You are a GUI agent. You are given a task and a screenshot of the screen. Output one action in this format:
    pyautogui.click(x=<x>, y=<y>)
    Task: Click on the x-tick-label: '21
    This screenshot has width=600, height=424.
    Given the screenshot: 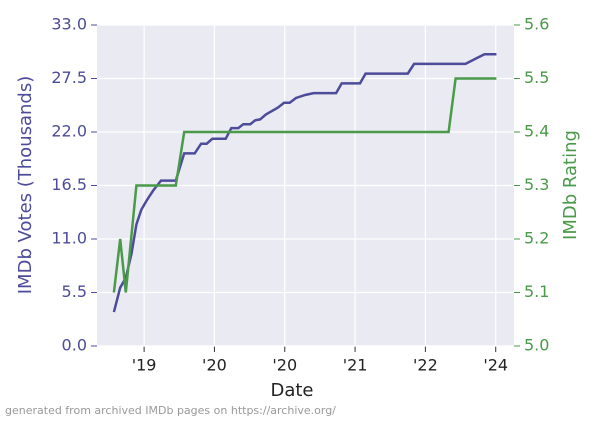 What is the action you would take?
    pyautogui.click(x=355, y=365)
    